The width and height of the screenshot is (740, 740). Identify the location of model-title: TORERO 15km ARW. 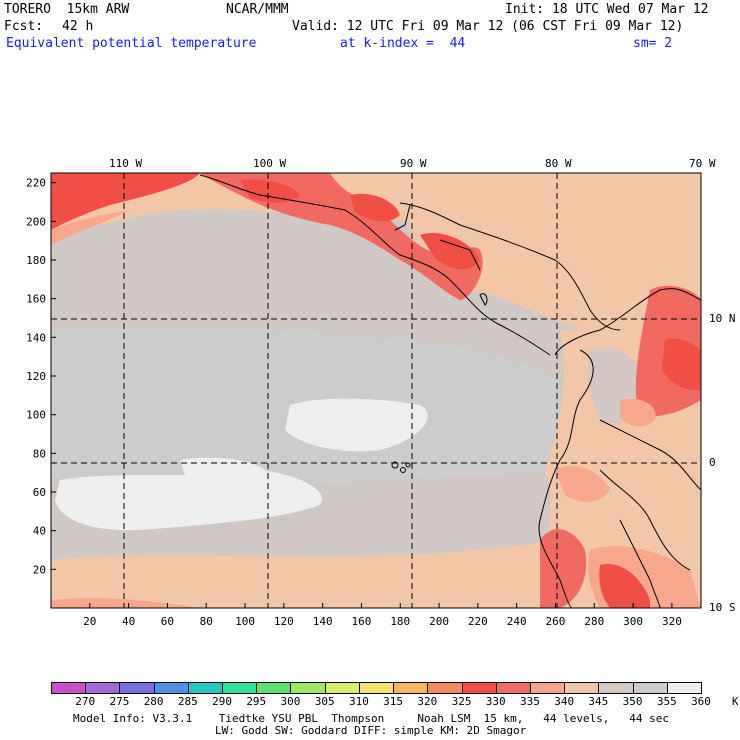
(67, 9).